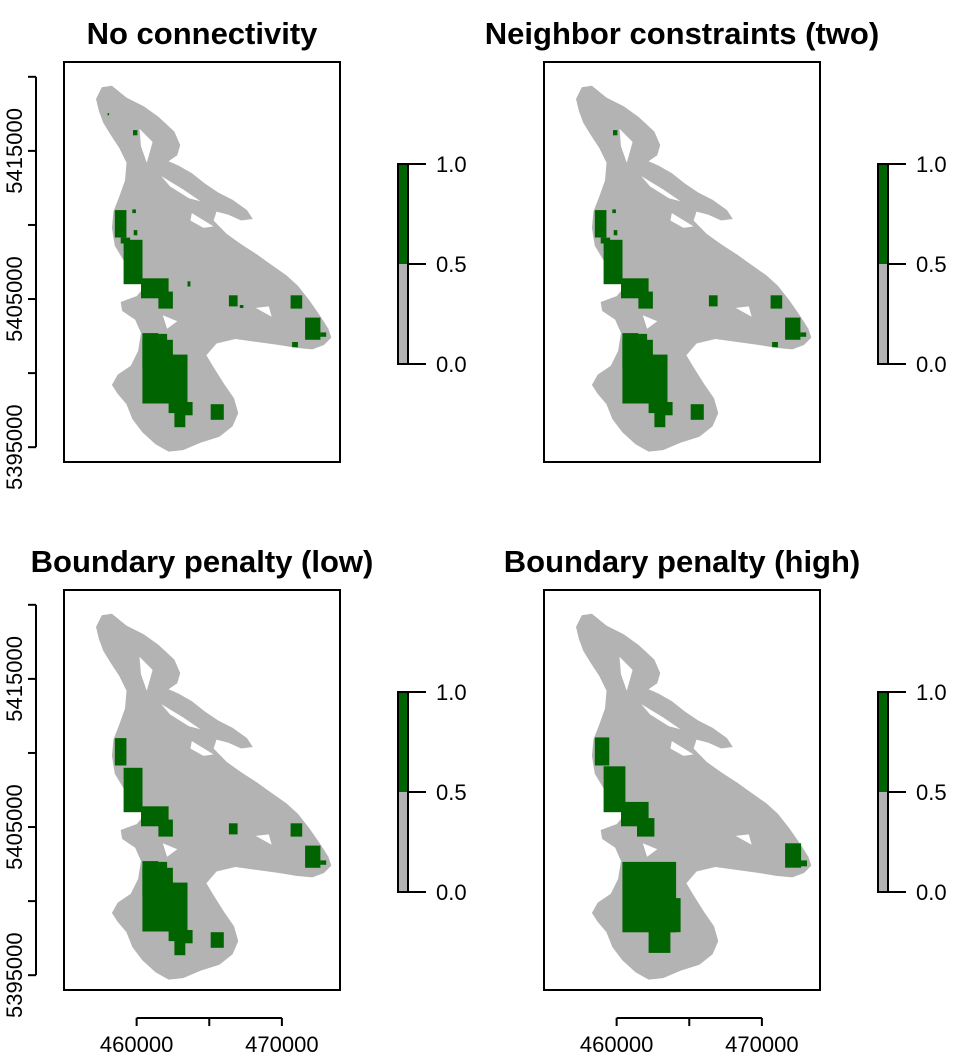  Describe the element at coordinates (682, 33) in the screenshot. I see `panel-title: Neighbor constraints (two)` at that location.